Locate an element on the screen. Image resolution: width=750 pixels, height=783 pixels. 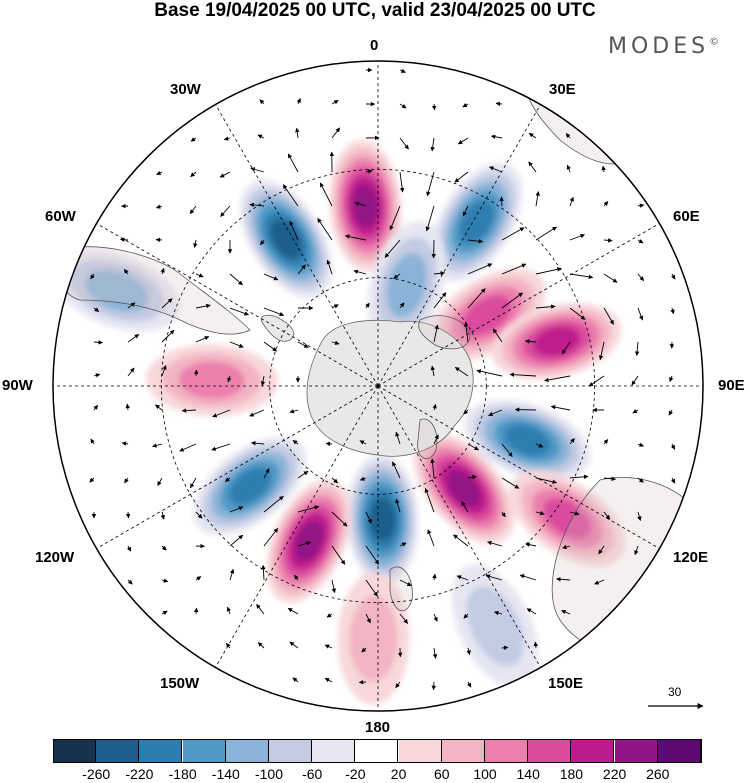
lon-label-30e: 30E is located at coordinates (562, 89).